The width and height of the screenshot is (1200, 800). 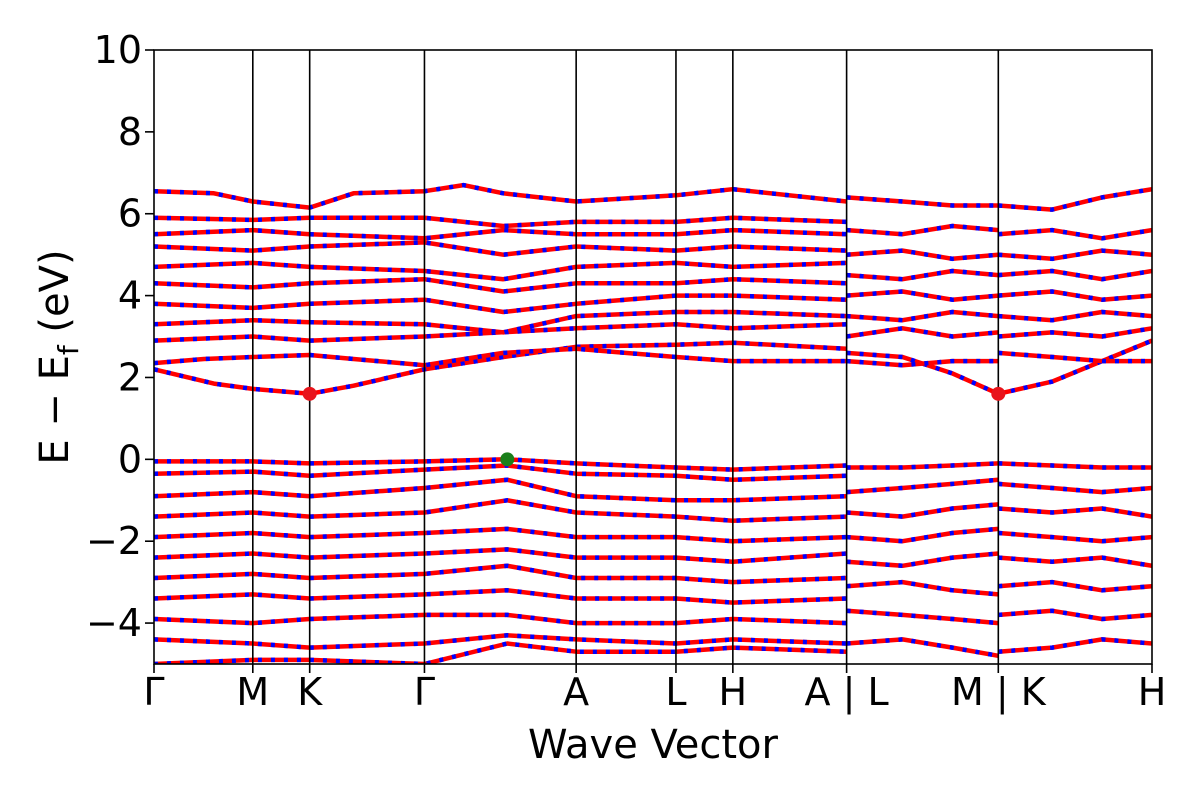 What do you see at coordinates (130, 132) in the screenshot?
I see `y-tick-label: 8` at bounding box center [130, 132].